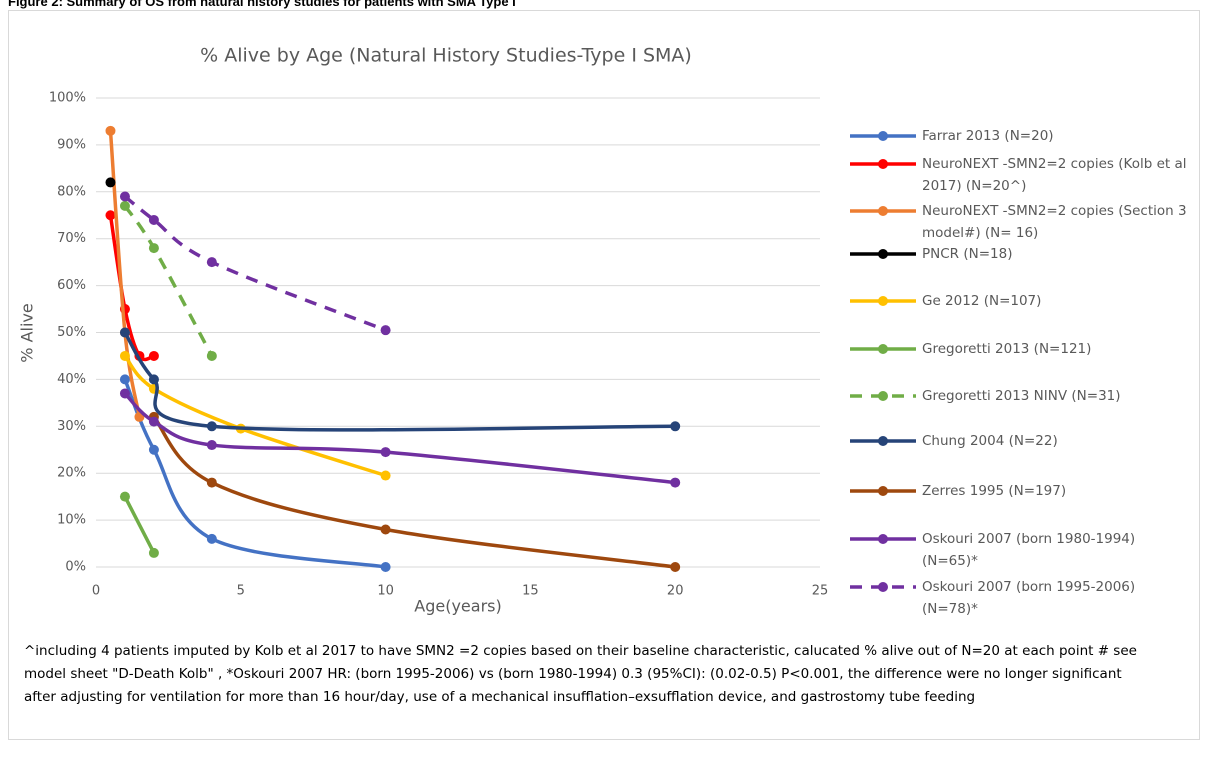  I want to click on legend-item: Farrar 2013 (N=20), so click(1018, 136).